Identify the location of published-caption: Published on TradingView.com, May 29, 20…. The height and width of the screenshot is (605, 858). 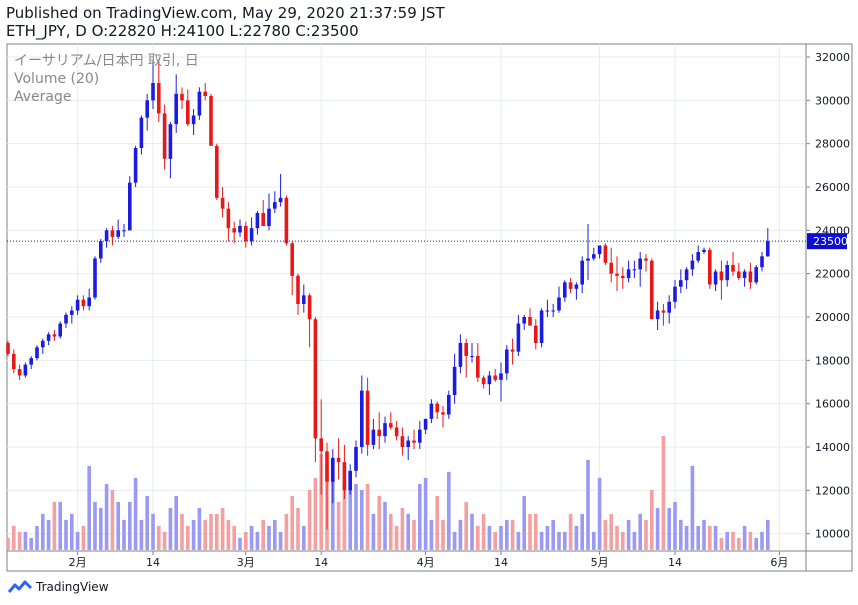
(225, 13).